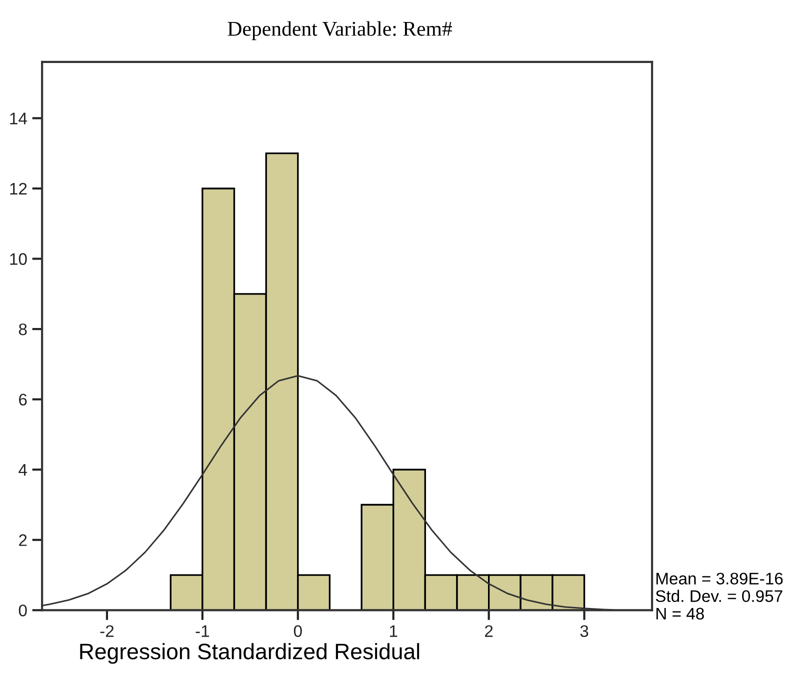 The image size is (809, 681). Describe the element at coordinates (22, 610) in the screenshot. I see `y-tick-label: 0` at that location.